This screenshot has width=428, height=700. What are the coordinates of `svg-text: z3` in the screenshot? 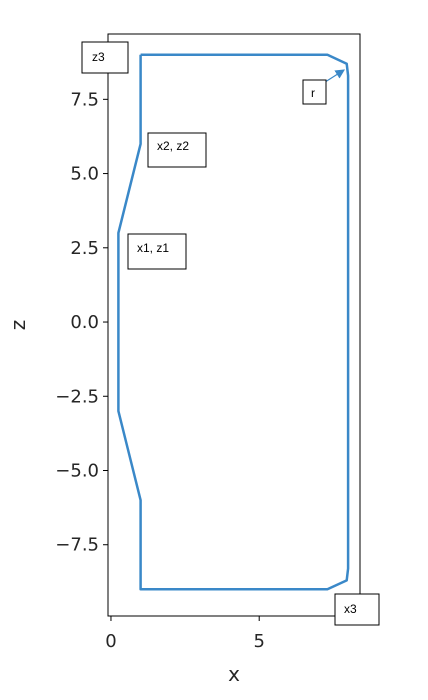 It's located at (98, 57).